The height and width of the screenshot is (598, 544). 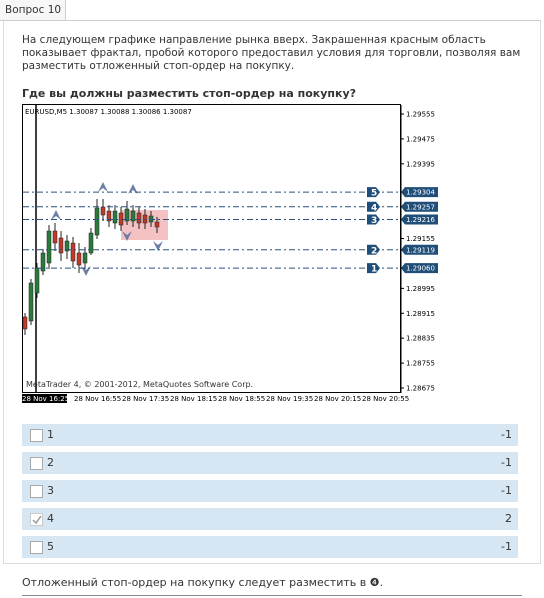 I want to click on price-tick-label: 1.29155, so click(x=420, y=239).